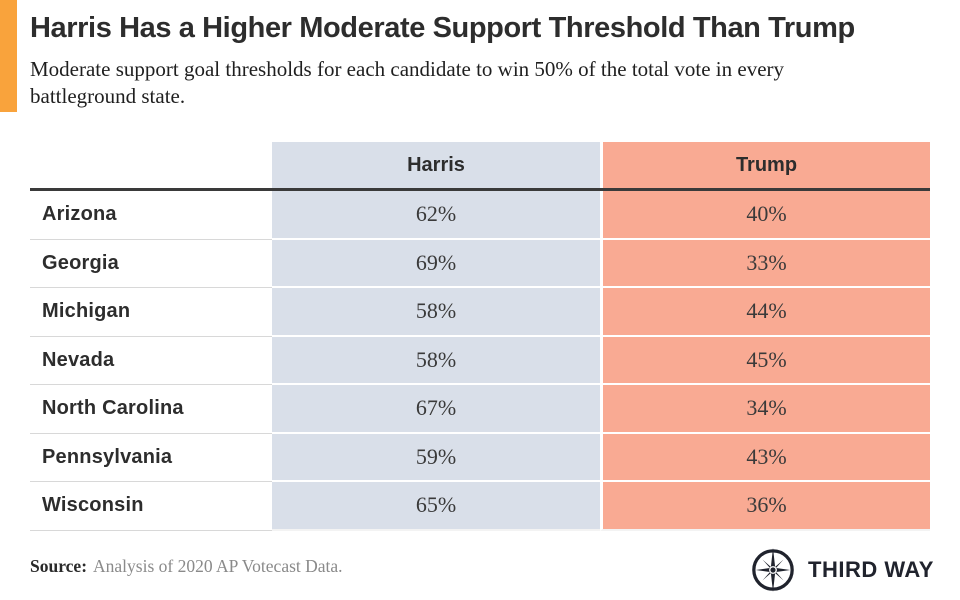 This screenshot has width=960, height=600. What do you see at coordinates (765, 165) in the screenshot?
I see `header-cell-trump: Trump` at bounding box center [765, 165].